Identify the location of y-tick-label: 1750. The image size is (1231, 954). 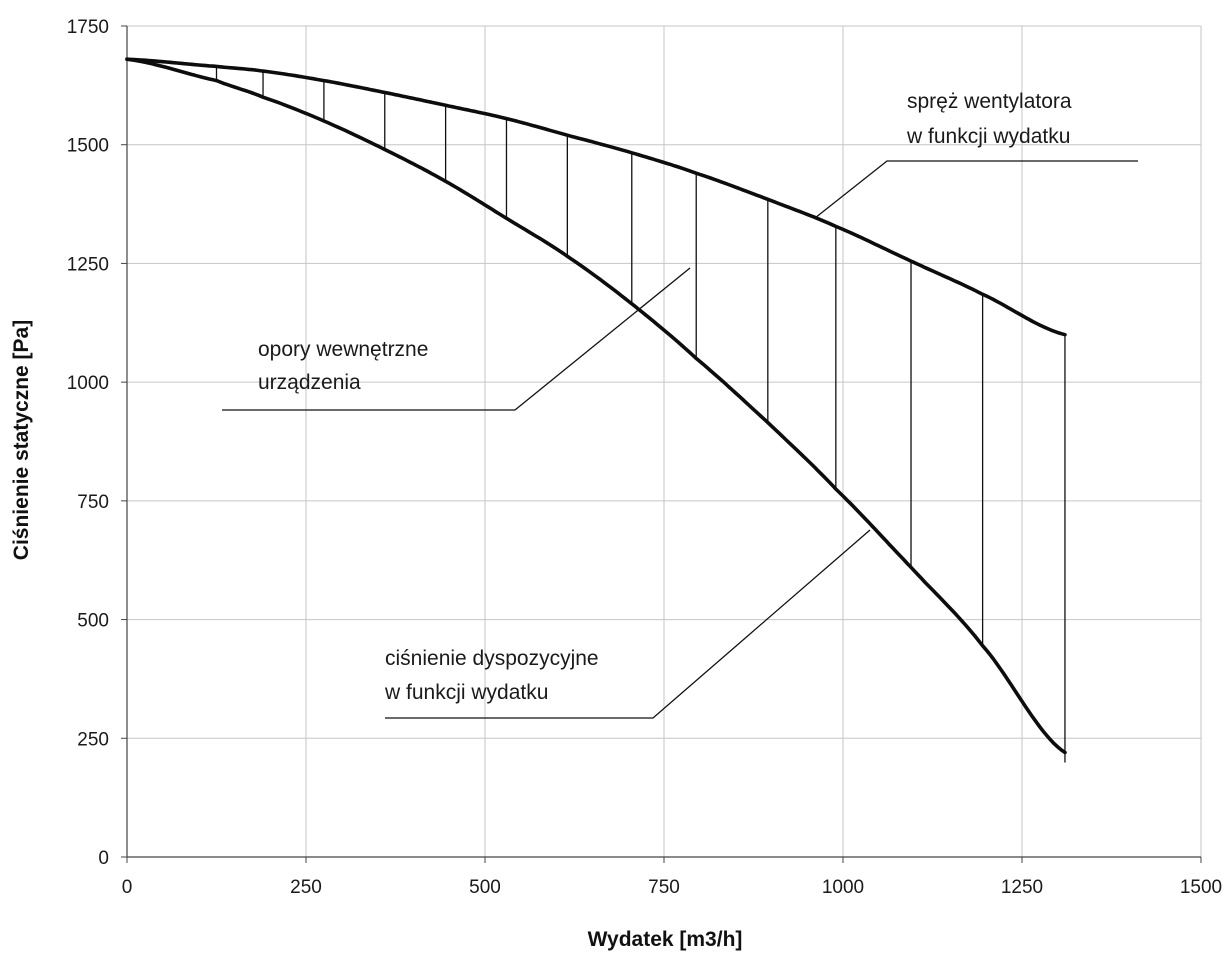
(88, 27).